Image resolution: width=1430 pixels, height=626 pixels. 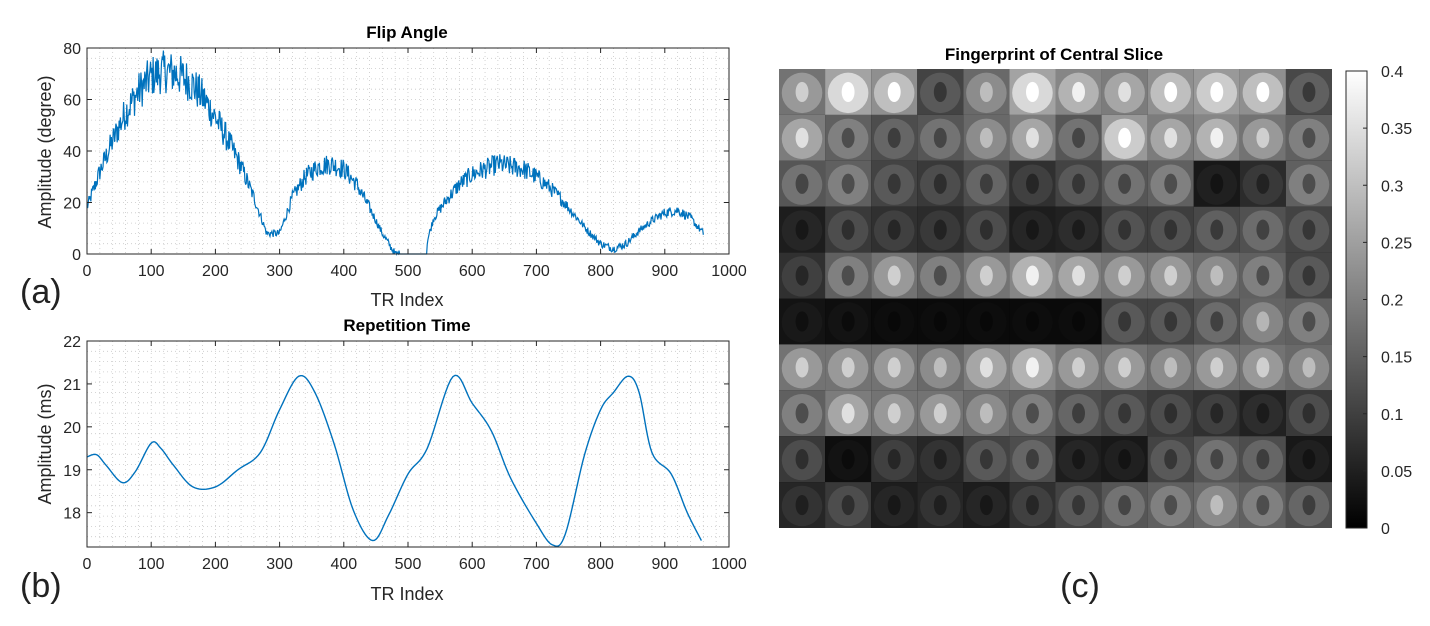 What do you see at coordinates (76, 255) in the screenshot?
I see `y-tick-label: 0` at bounding box center [76, 255].